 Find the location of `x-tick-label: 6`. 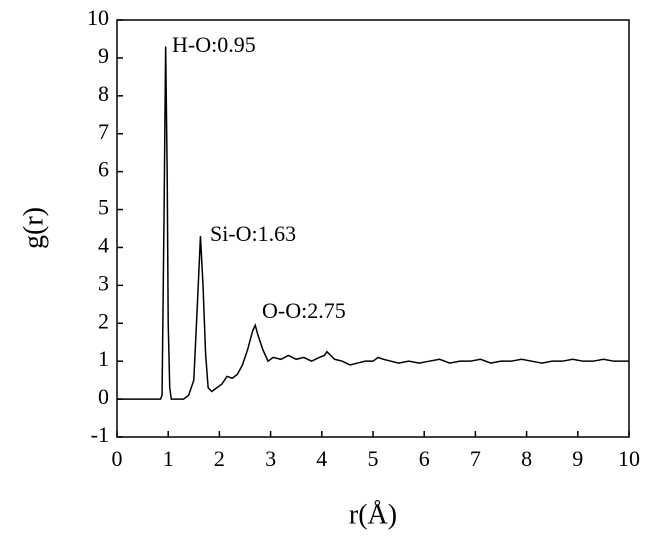

x-tick-label: 6 is located at coordinates (424, 458).